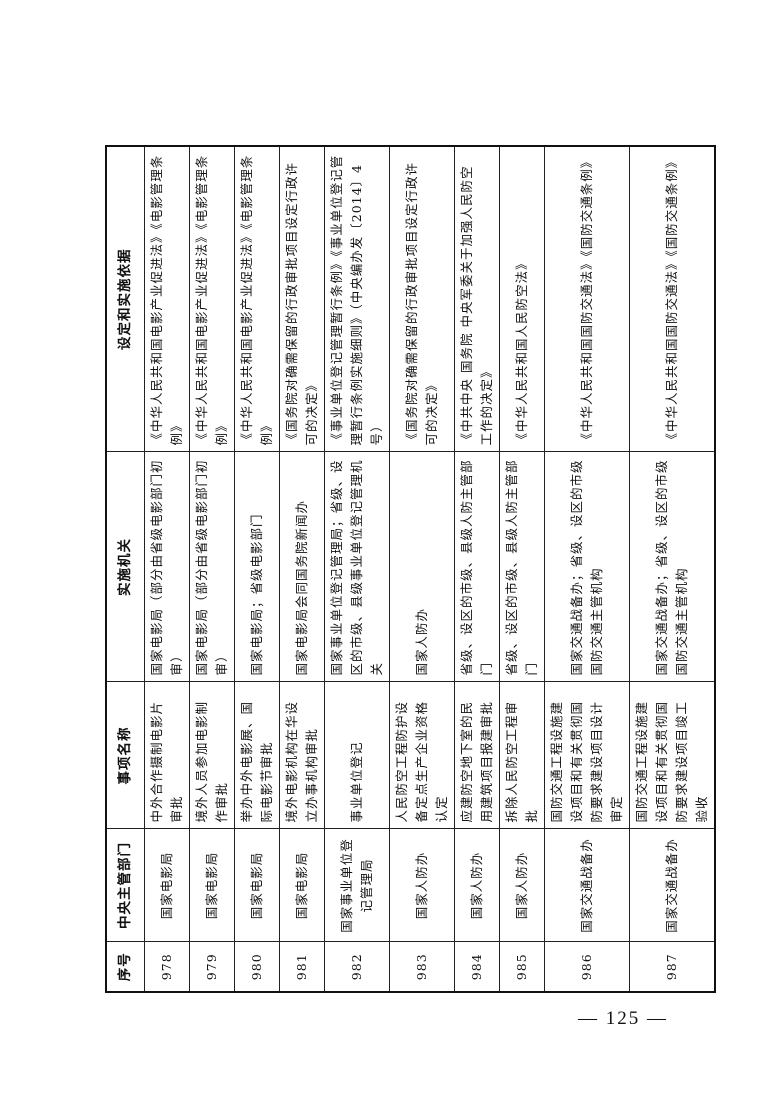 This screenshot has height=1119, width=783. I want to click on cell-org: 国家电影局会同国务院新闻办, so click(301, 567).